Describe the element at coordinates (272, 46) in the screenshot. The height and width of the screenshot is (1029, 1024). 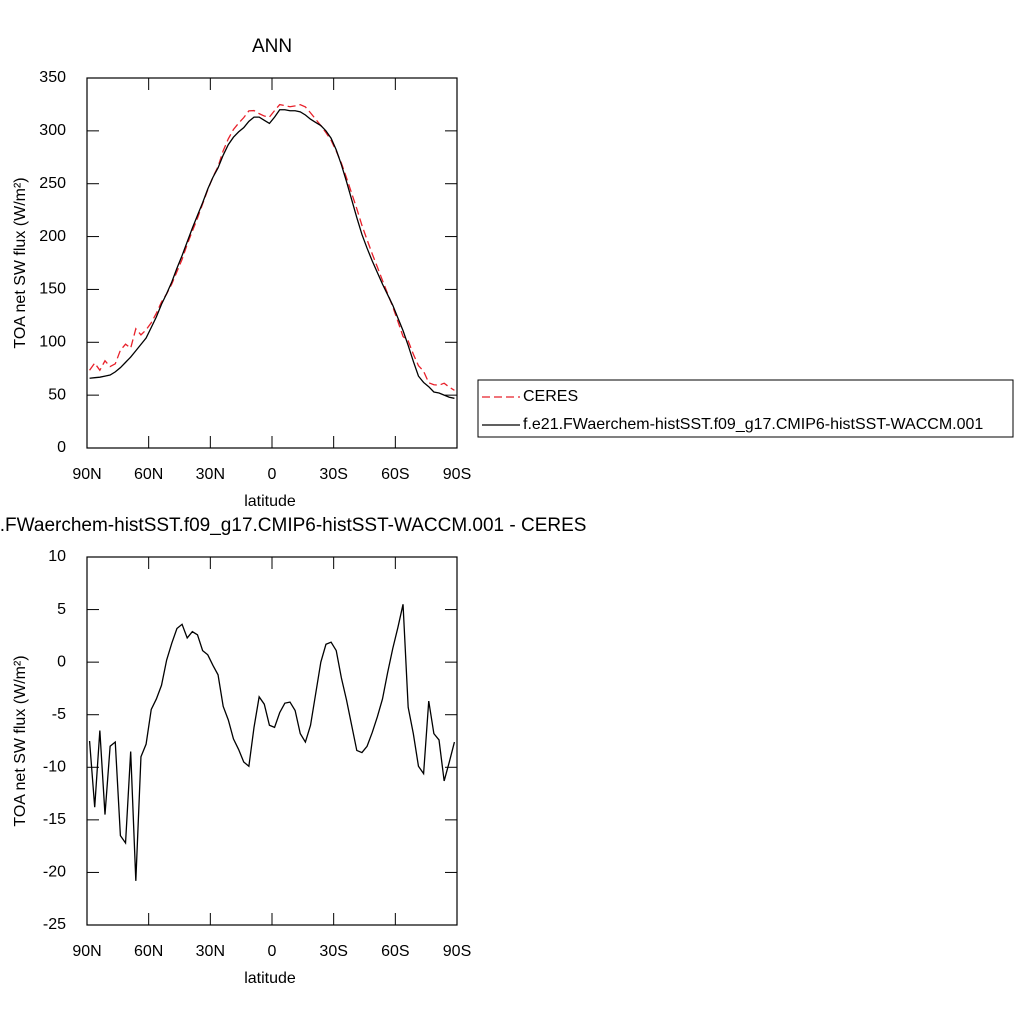
I see `chart-title: ANN` at that location.